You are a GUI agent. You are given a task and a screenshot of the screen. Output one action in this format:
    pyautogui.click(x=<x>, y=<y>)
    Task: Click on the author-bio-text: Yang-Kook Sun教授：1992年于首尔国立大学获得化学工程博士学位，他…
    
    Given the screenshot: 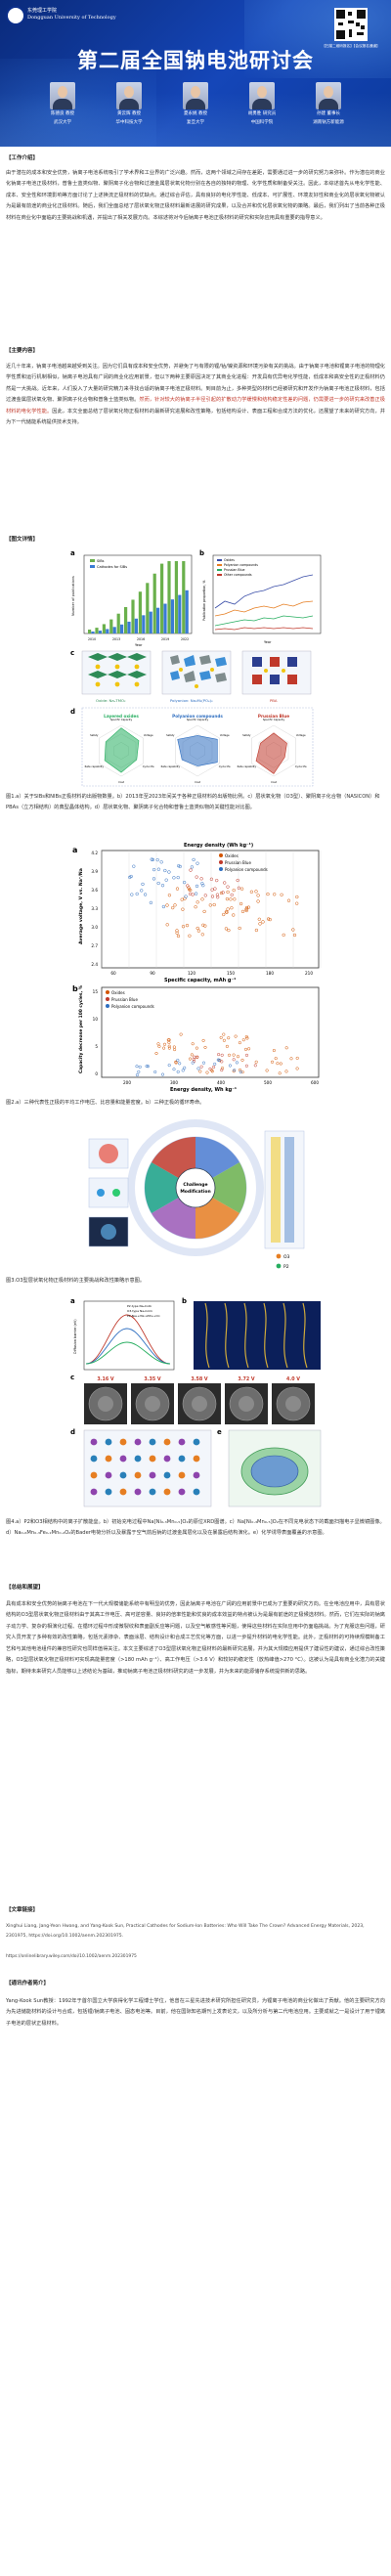 What is the action you would take?
    pyautogui.click(x=195, y=2012)
    